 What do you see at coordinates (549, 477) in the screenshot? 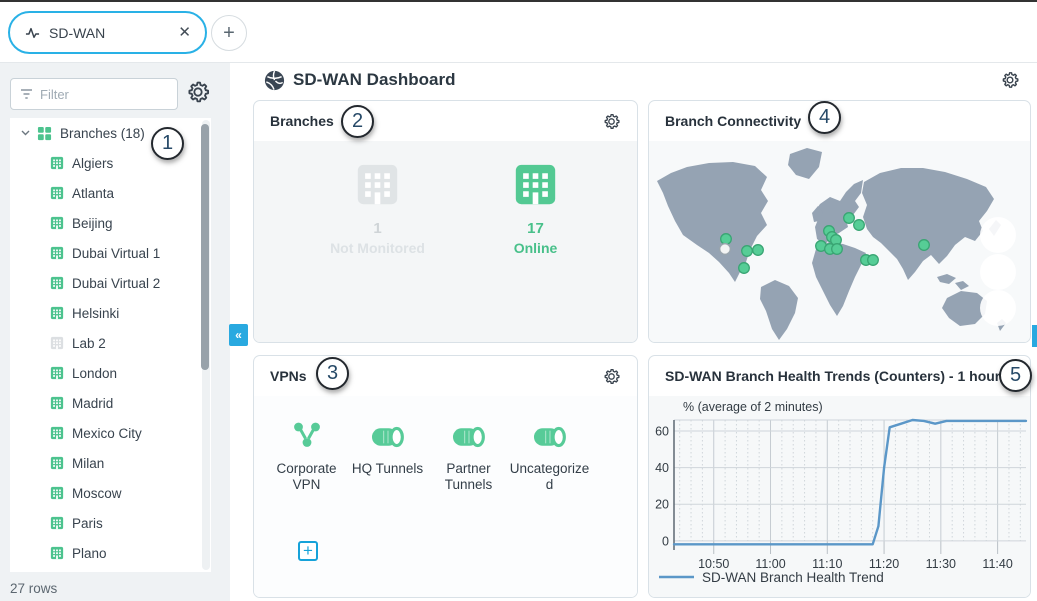
I see `vpn-item-label: Uncategorized` at bounding box center [549, 477].